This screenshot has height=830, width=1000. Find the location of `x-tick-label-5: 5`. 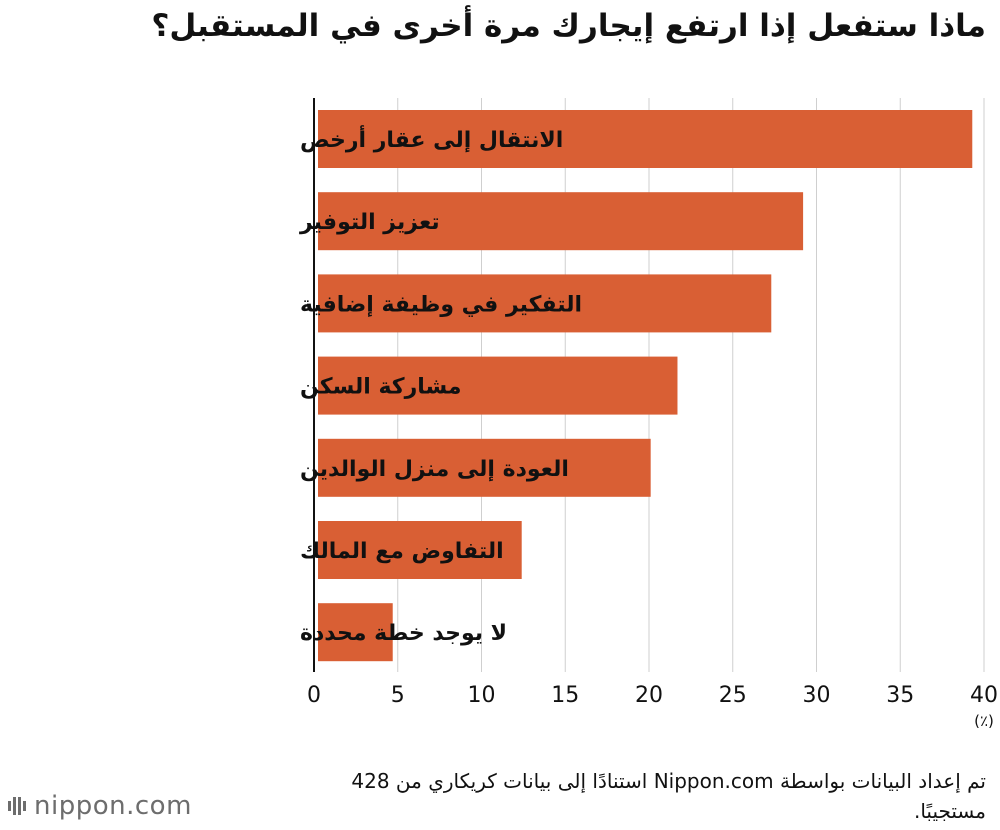

x-tick-label-5: 5 is located at coordinates (398, 695).